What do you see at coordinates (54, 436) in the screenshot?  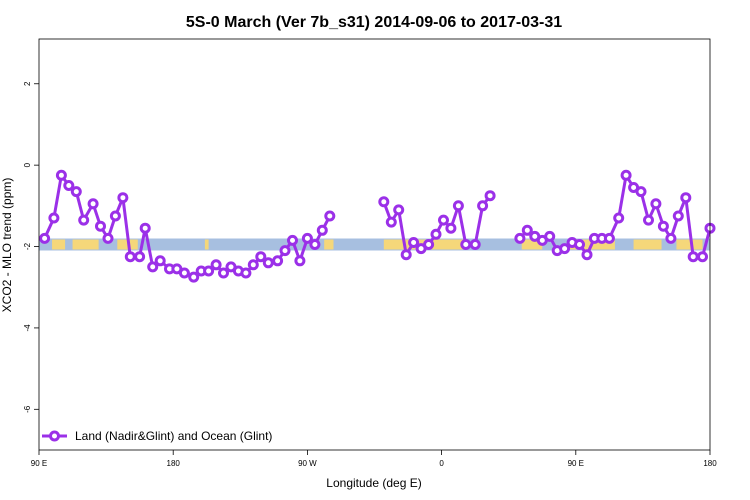 I see `legend-marker` at bounding box center [54, 436].